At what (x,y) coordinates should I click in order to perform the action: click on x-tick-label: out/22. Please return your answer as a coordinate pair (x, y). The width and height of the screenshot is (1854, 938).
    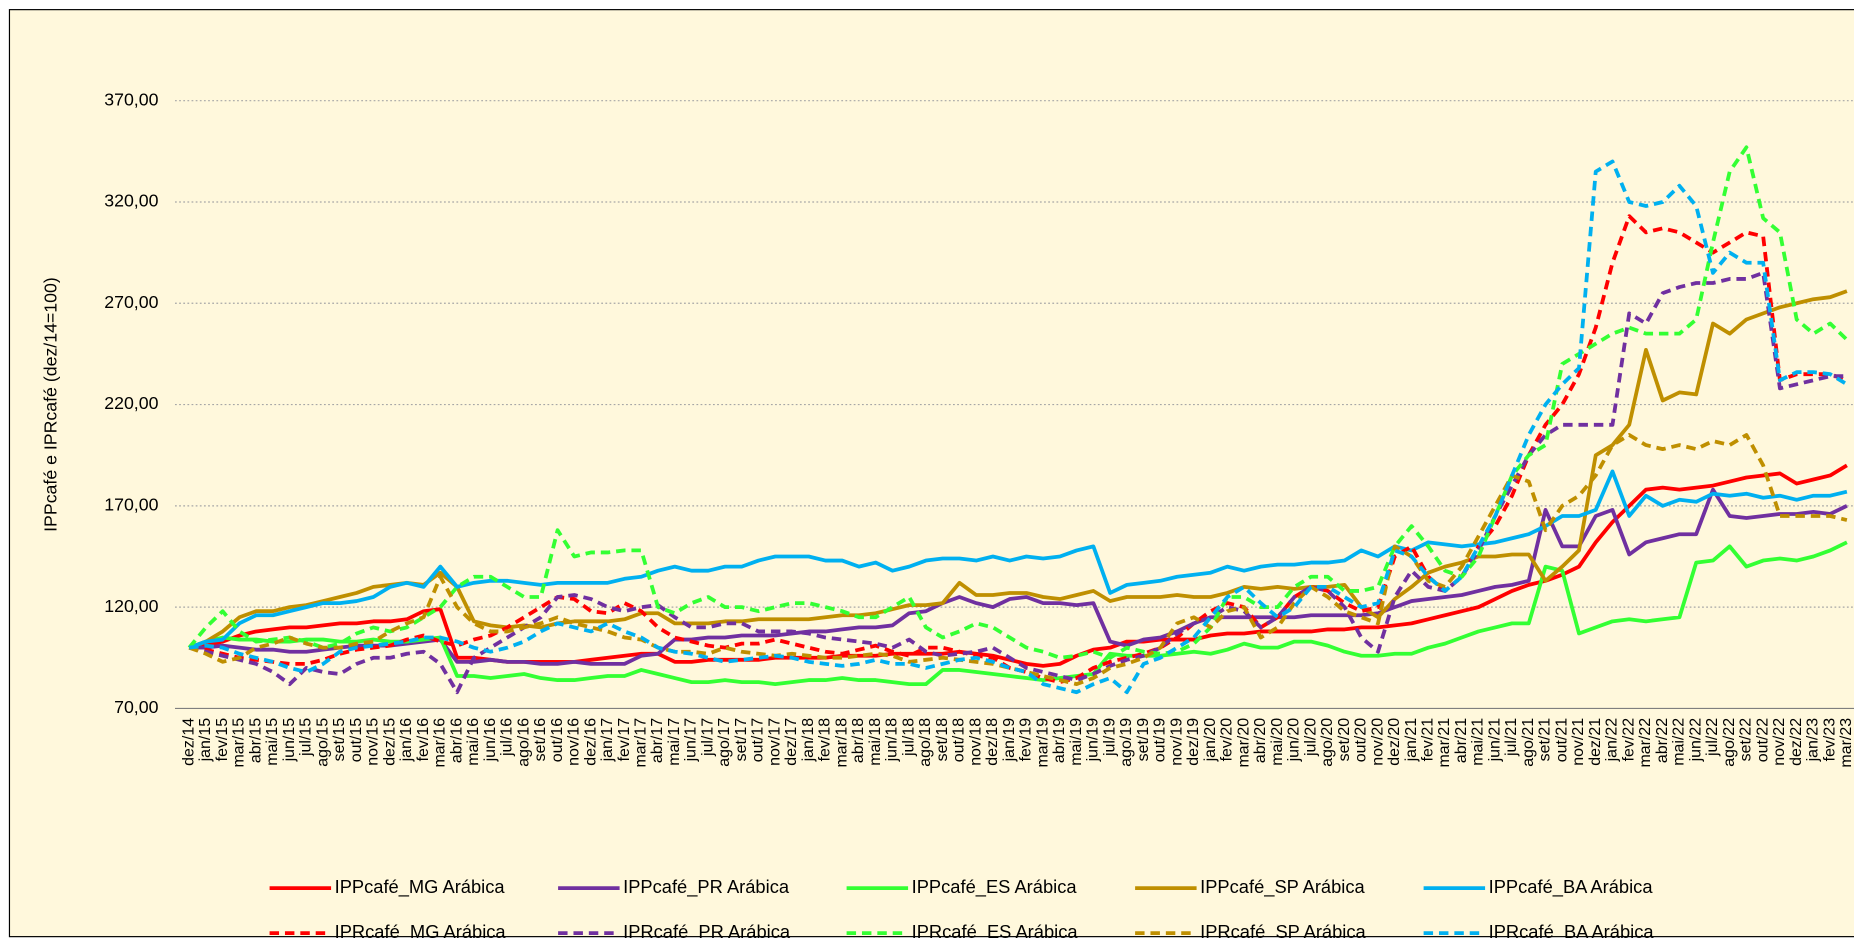
    Looking at the image, I should click on (1762, 740).